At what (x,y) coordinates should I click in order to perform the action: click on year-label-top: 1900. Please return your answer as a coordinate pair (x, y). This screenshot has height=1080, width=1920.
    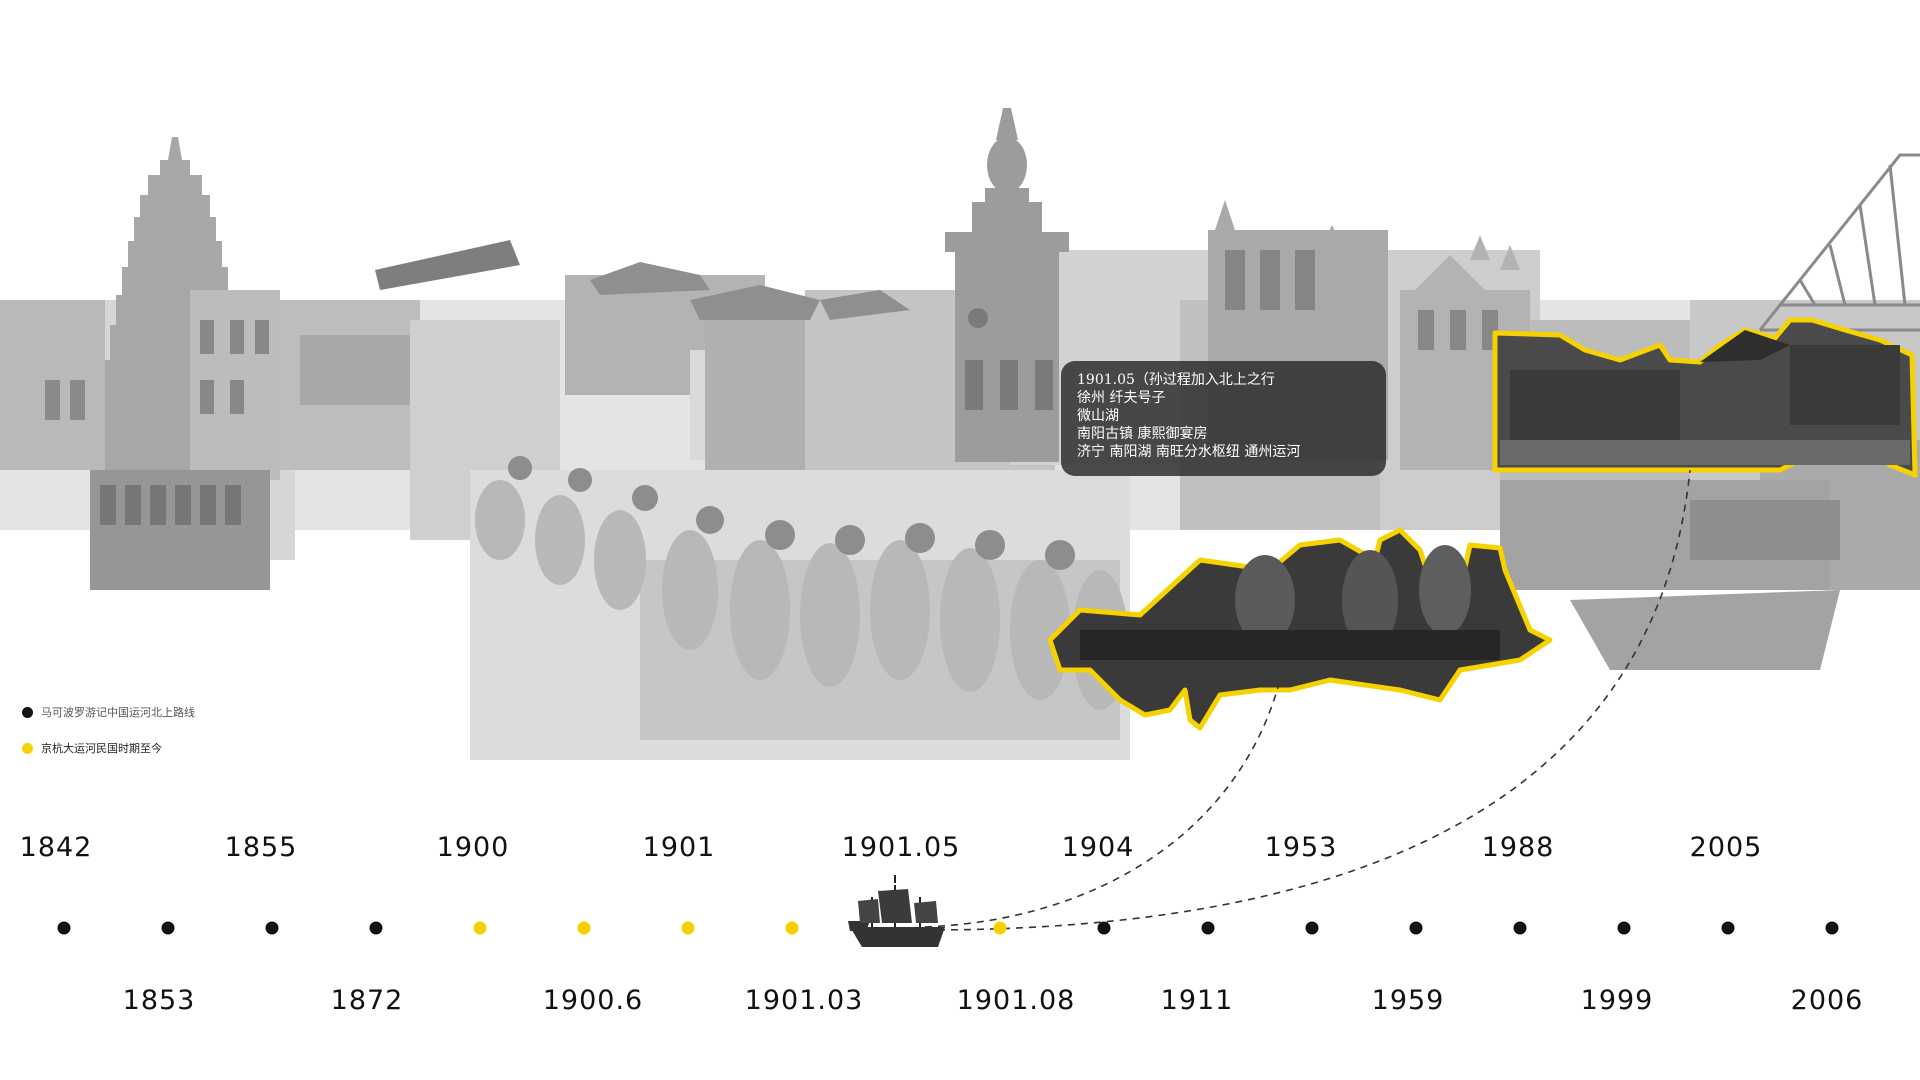
    Looking at the image, I should click on (473, 847).